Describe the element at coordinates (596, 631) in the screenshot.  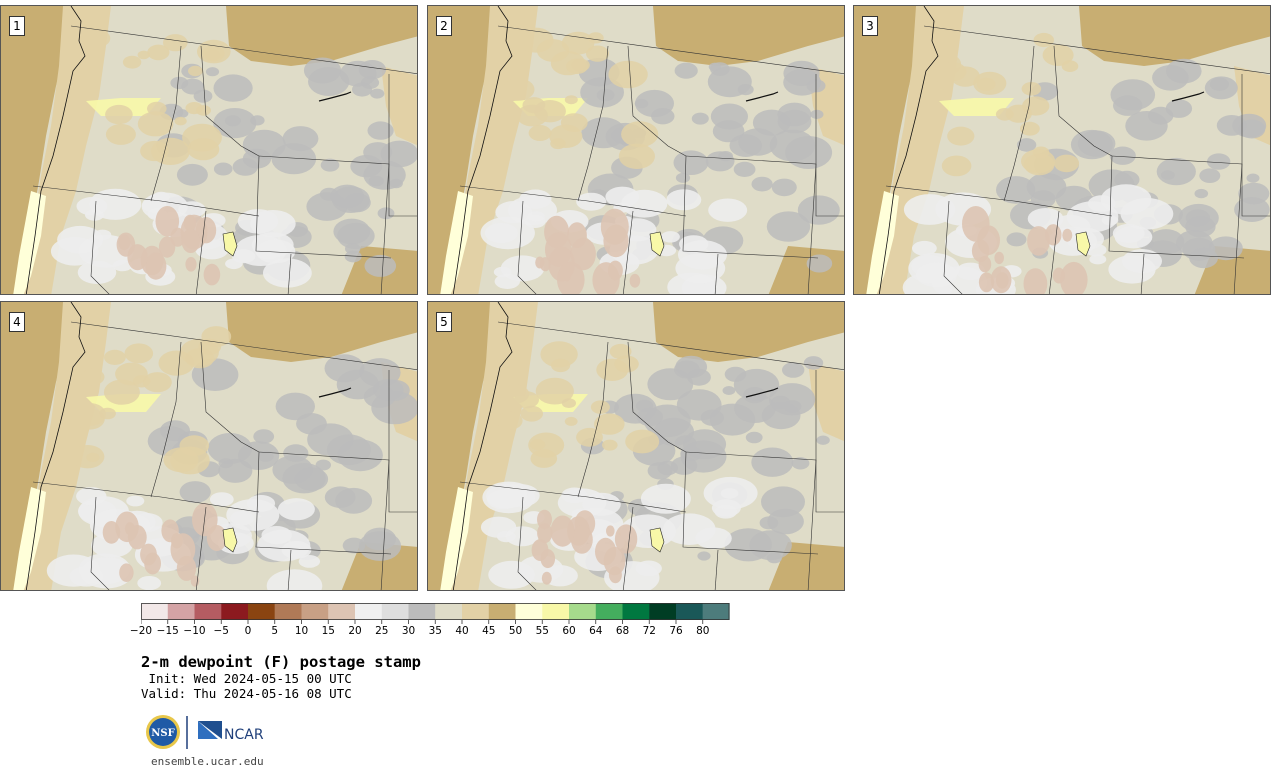
I see `colorbar-tick-label: 64` at that location.